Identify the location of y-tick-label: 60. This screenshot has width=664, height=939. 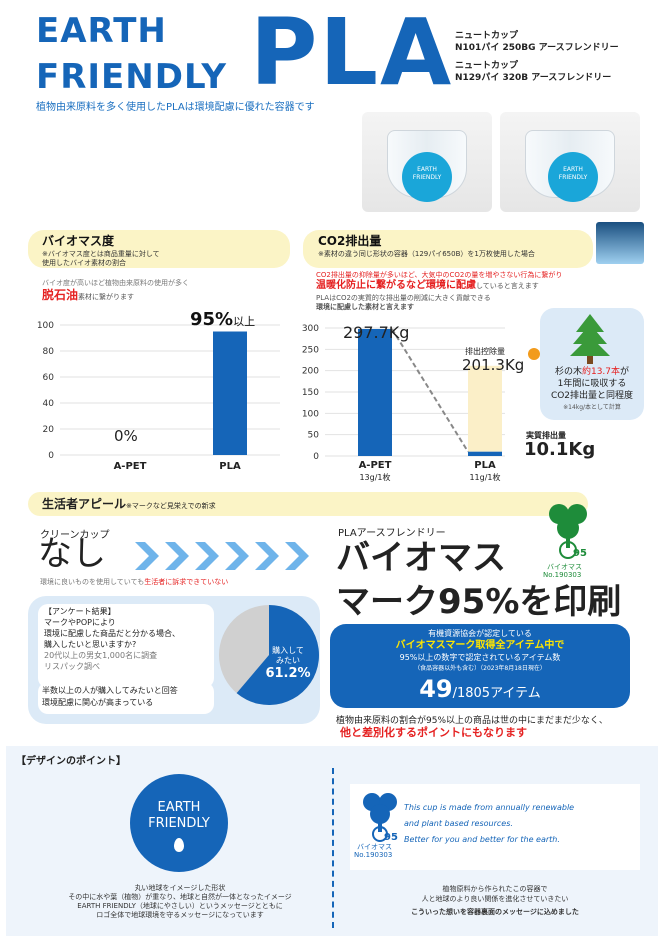
(49, 378).